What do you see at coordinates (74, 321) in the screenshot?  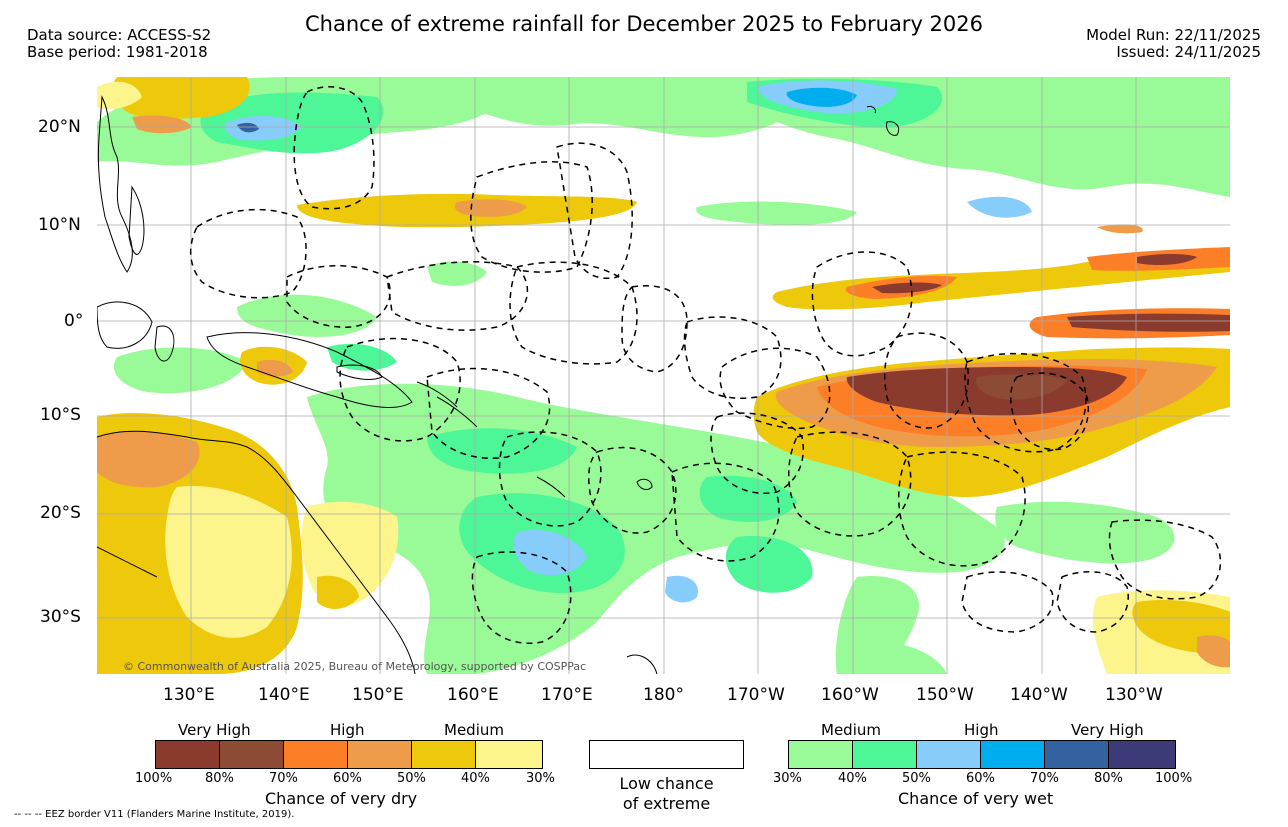 I see `lat-label-equator: 0°` at bounding box center [74, 321].